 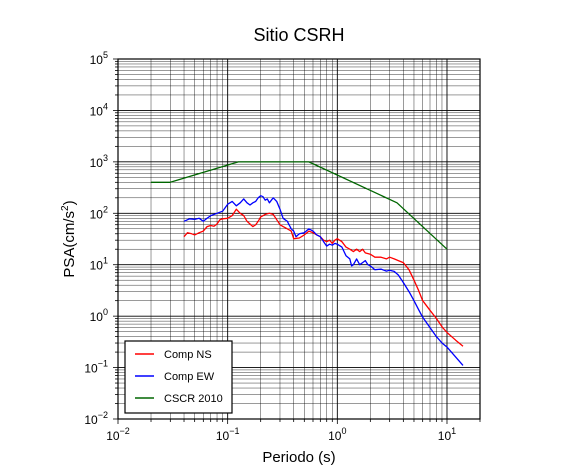 What do you see at coordinates (105, 312) in the screenshot?
I see `y-tick-exponent: 0` at bounding box center [105, 312].